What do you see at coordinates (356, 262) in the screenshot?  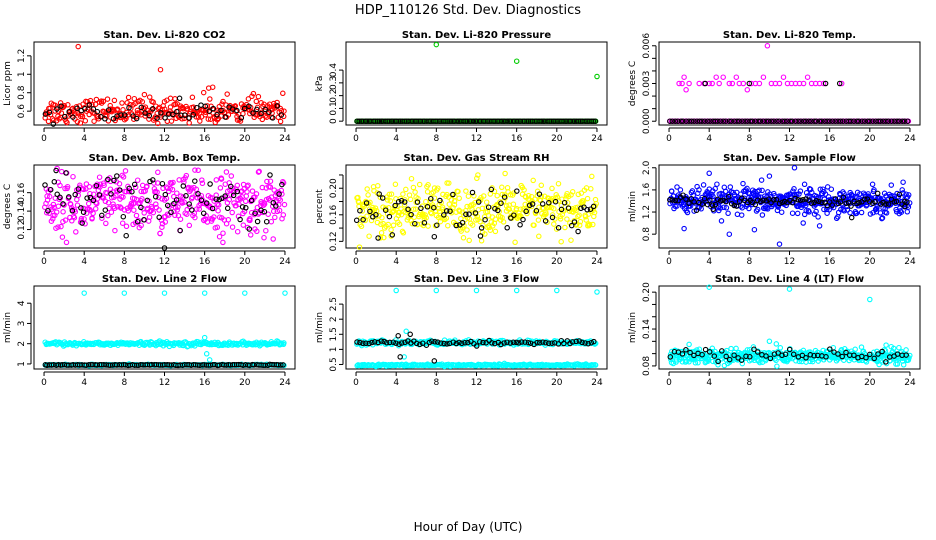 I see `x-tick-label: 0` at bounding box center [356, 262].